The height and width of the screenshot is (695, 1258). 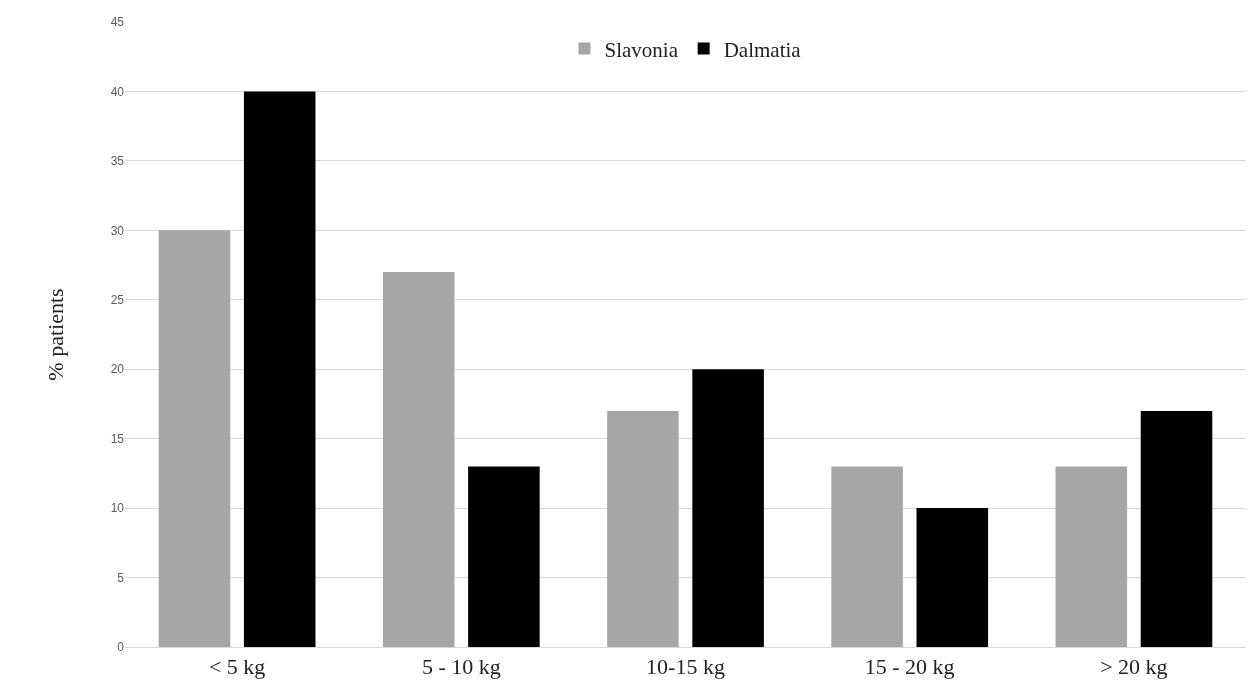 I want to click on x-tick-label: < 5 kg, so click(x=237, y=667).